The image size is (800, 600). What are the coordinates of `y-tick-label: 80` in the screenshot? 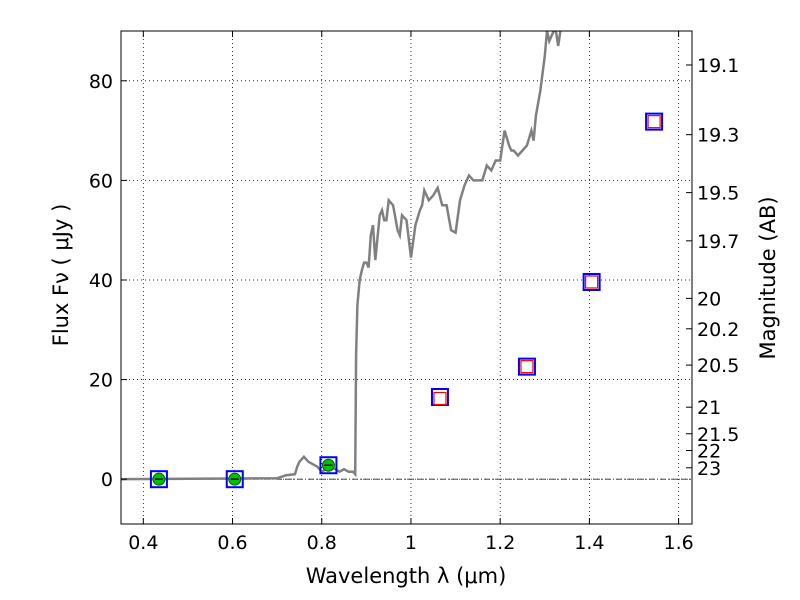 It's located at (101, 82).